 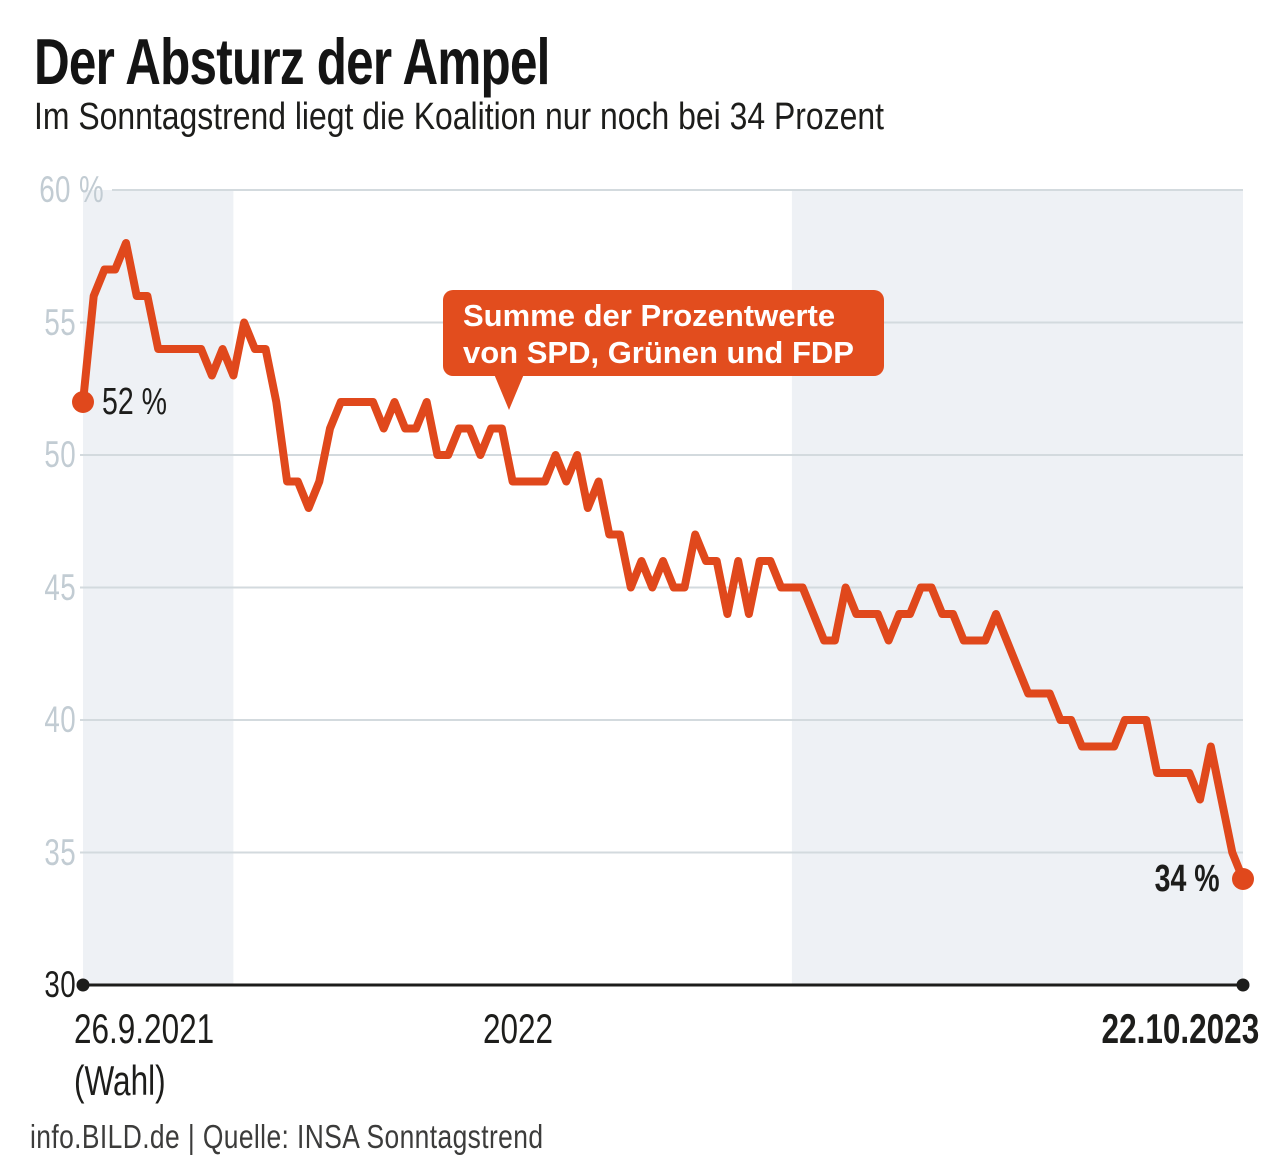 What do you see at coordinates (60, 852) in the screenshot?
I see `y-axis-label-35: 35` at bounding box center [60, 852].